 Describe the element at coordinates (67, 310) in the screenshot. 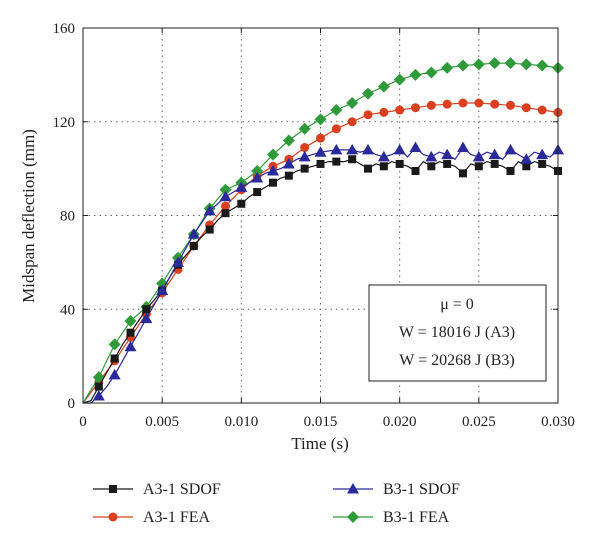

I see `y-tick-label: 40` at that location.